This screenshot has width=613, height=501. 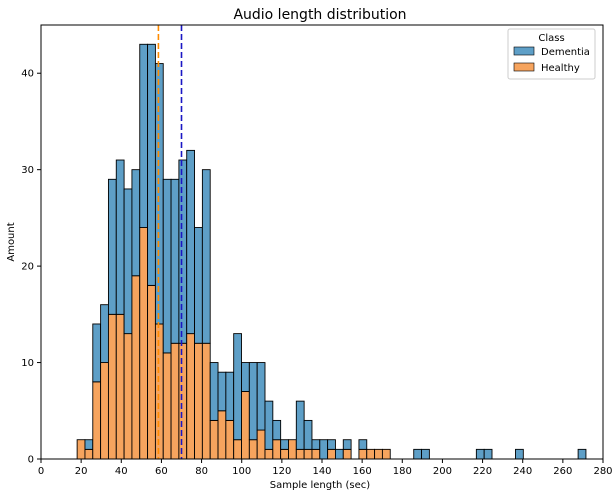 What do you see at coordinates (41, 471) in the screenshot?
I see `x-tick-label: 0` at bounding box center [41, 471].